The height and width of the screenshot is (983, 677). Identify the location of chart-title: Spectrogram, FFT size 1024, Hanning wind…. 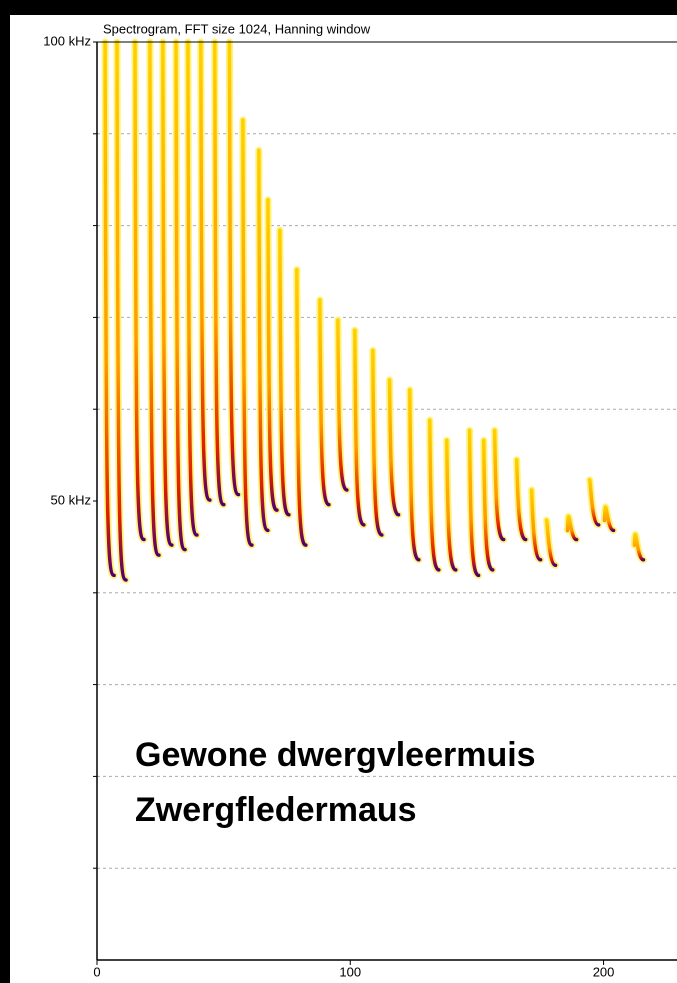
(237, 28).